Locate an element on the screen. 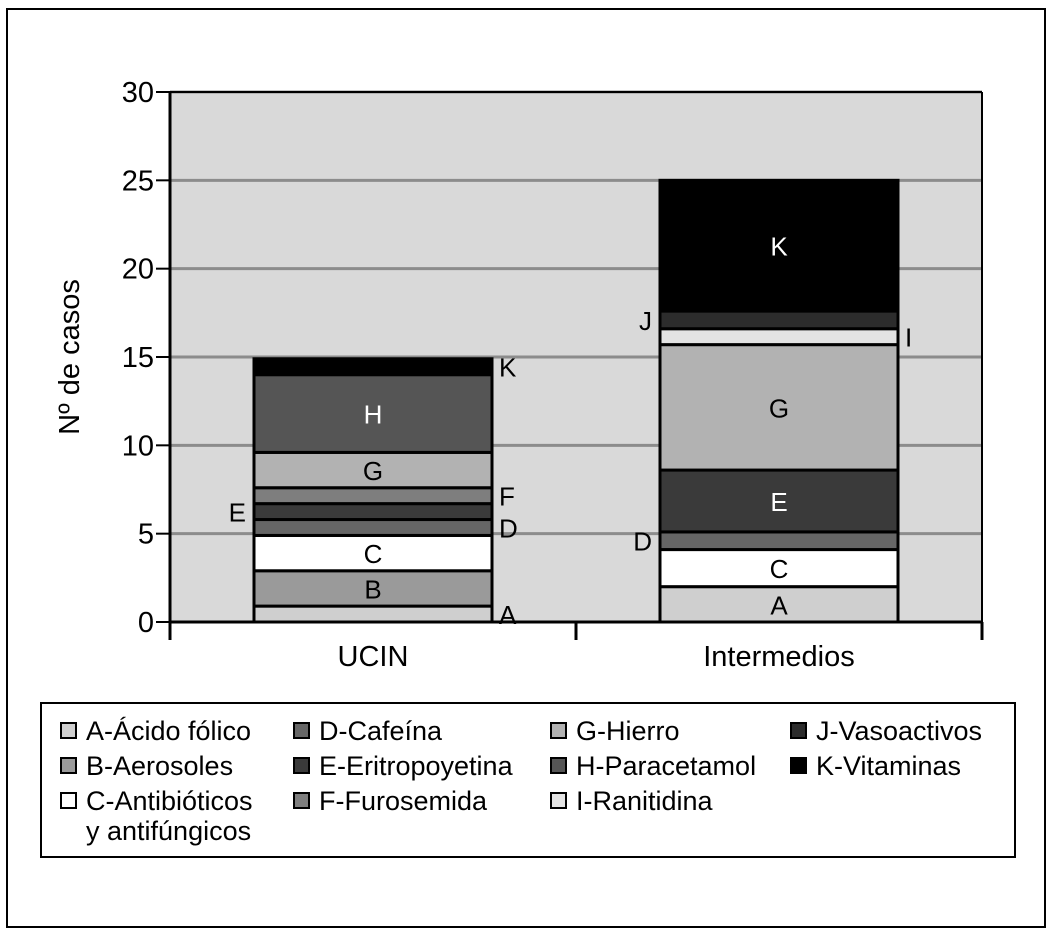  bar-segment-c is located at coordinates (373, 553).